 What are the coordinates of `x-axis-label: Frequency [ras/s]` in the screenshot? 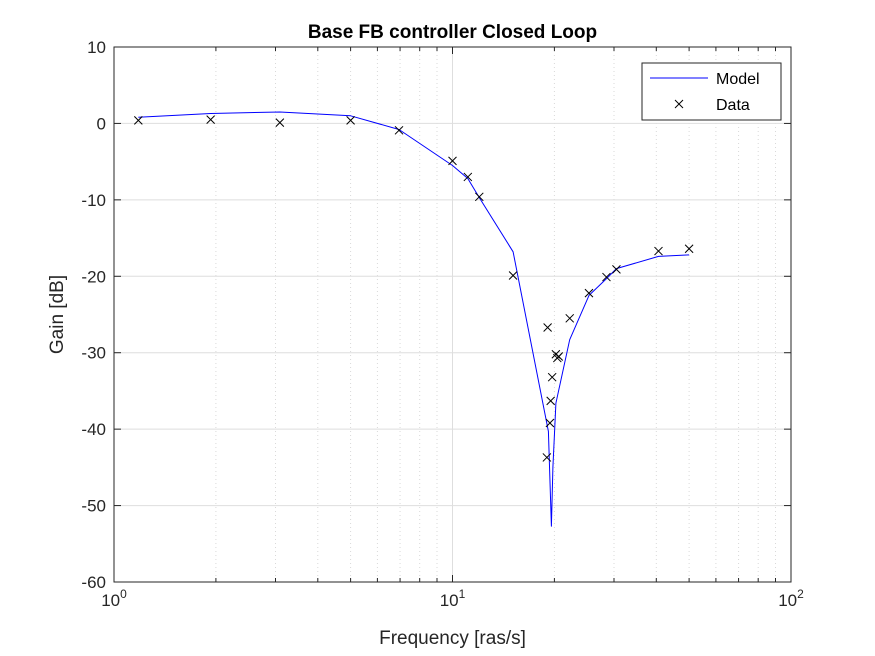 It's located at (452, 638).